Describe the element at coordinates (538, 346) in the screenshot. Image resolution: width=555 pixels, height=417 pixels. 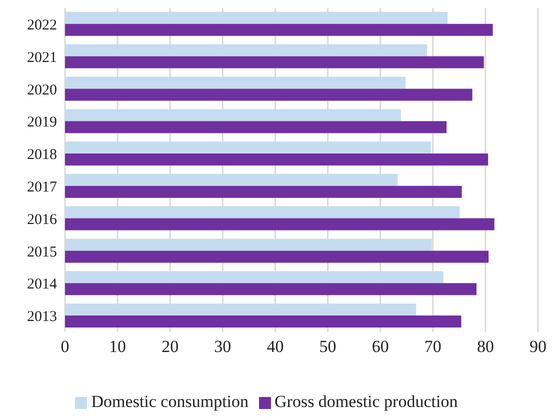
I see `x-tick-label: 90` at that location.